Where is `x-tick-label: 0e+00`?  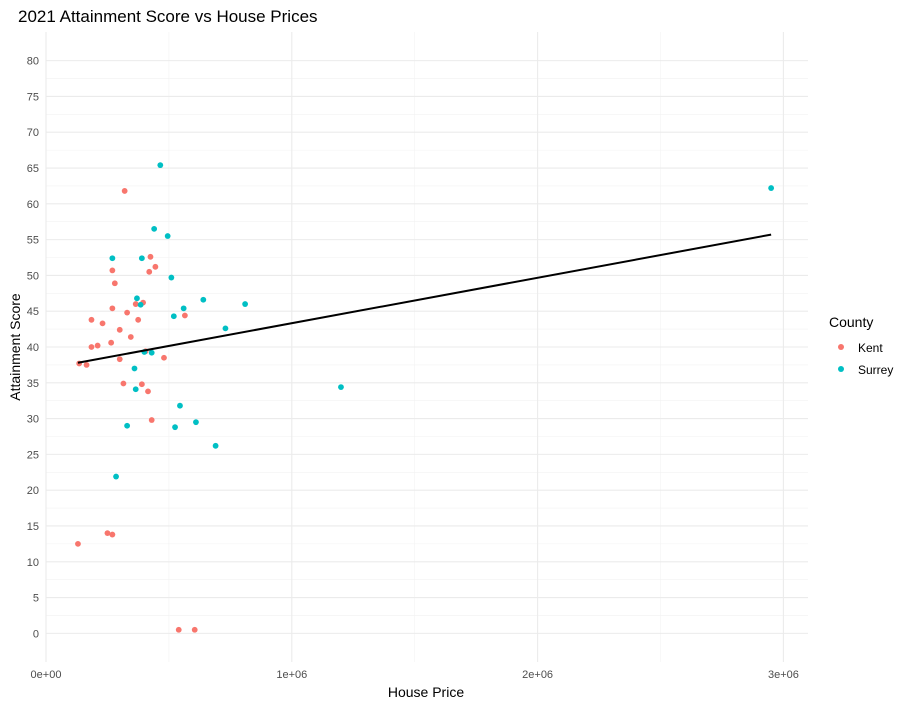
x-tick-label: 0e+00 is located at coordinates (46, 675).